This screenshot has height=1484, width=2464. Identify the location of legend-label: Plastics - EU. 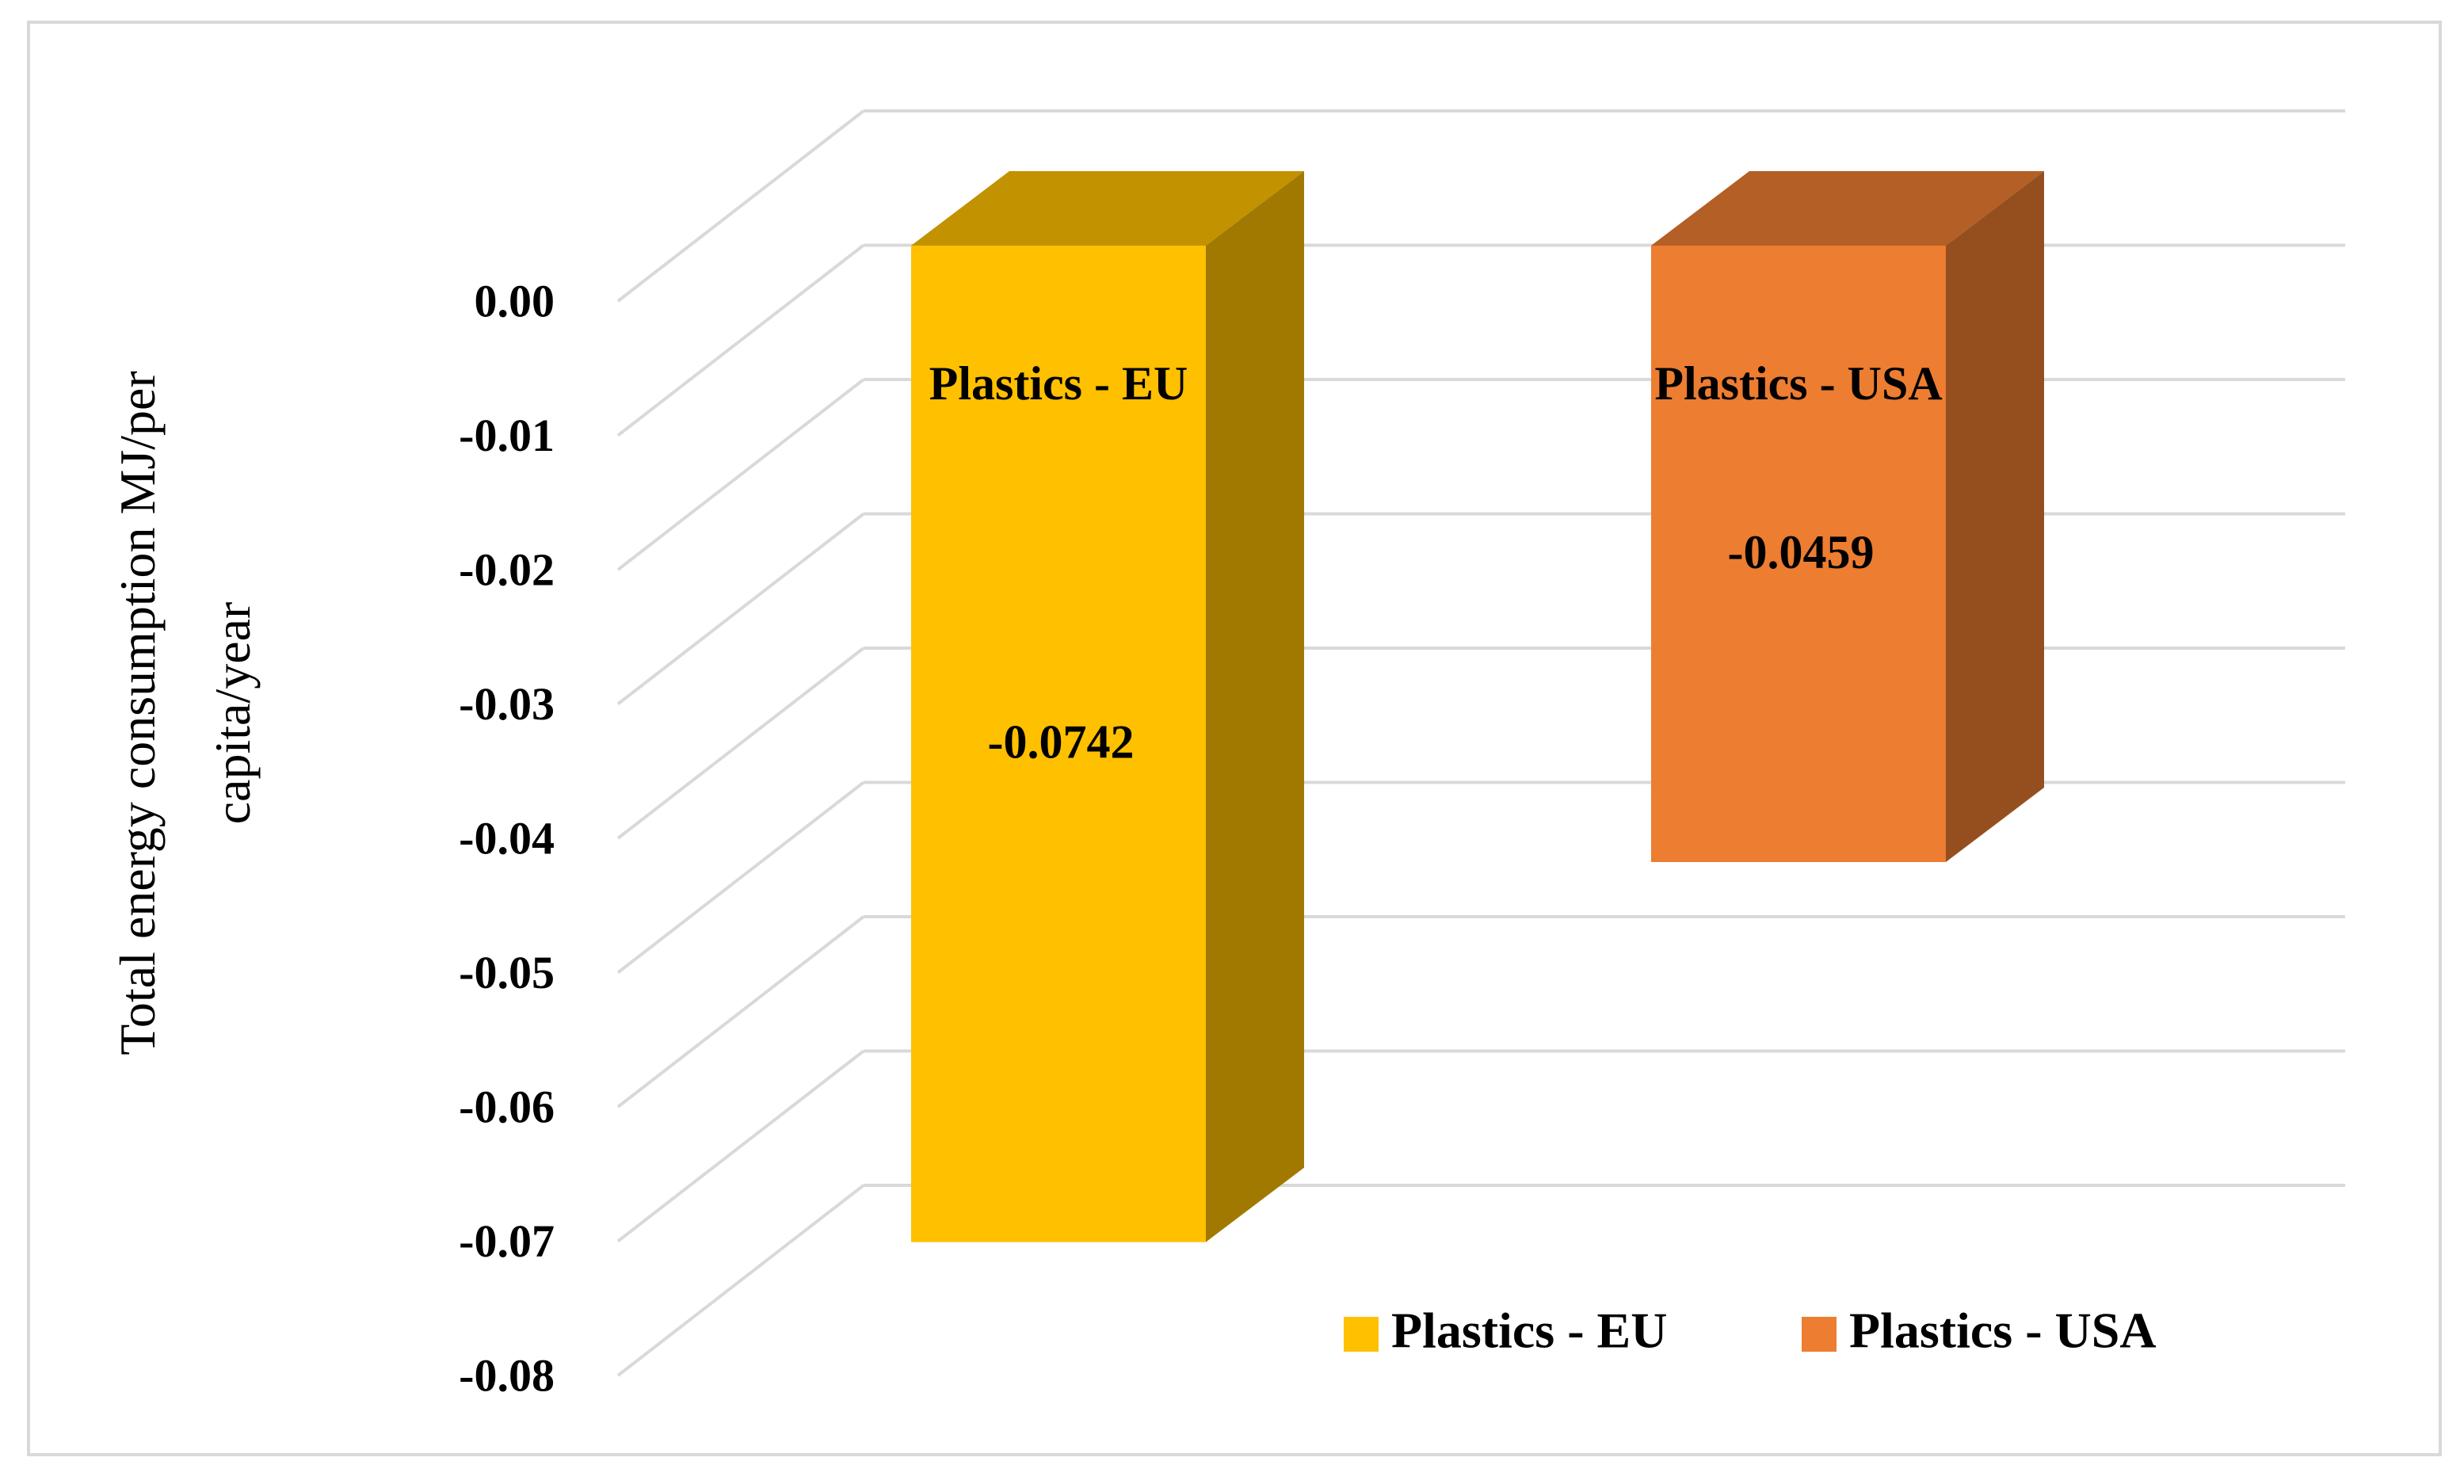
(1529, 1331).